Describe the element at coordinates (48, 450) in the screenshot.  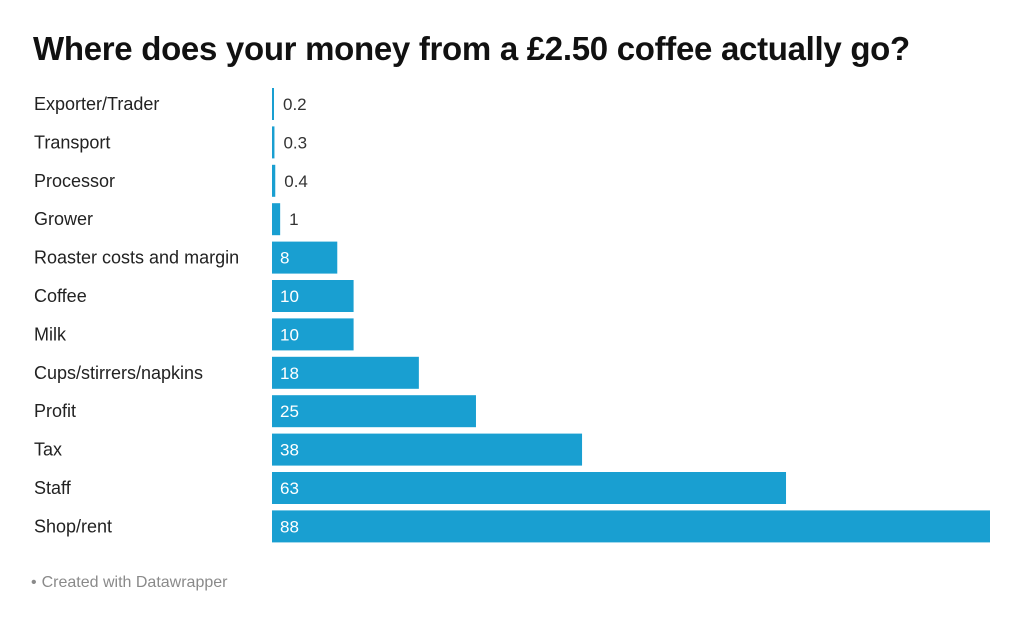
I see `category-label: Tax` at that location.